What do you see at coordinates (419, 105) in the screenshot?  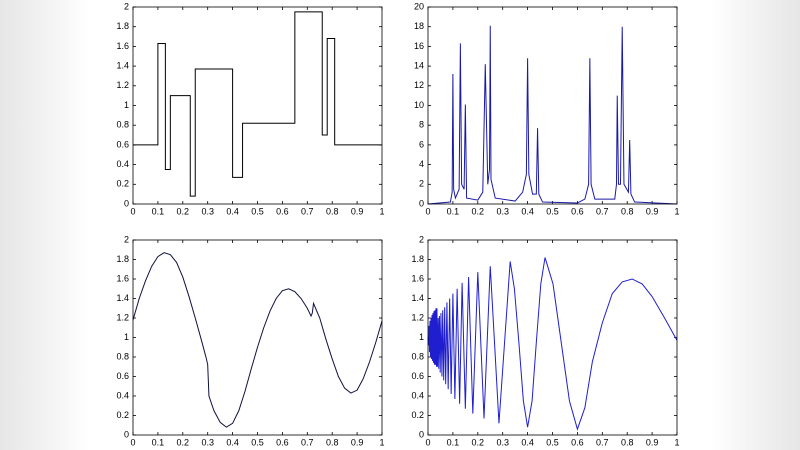 I see `y-tick-label: 10` at bounding box center [419, 105].